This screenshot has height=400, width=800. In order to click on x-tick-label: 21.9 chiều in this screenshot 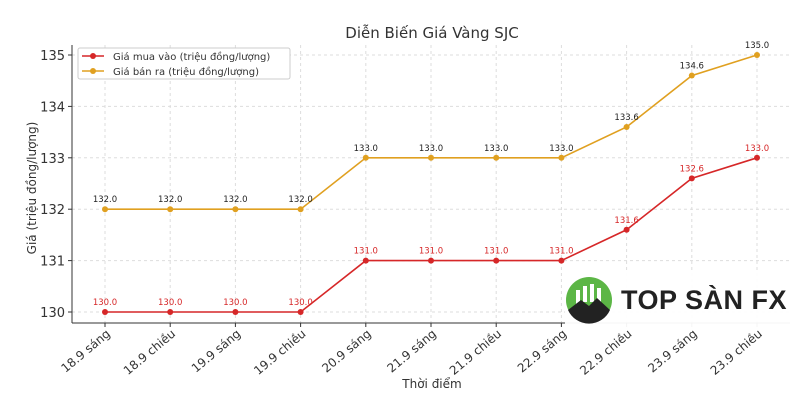, I will do `click(475, 352)`.